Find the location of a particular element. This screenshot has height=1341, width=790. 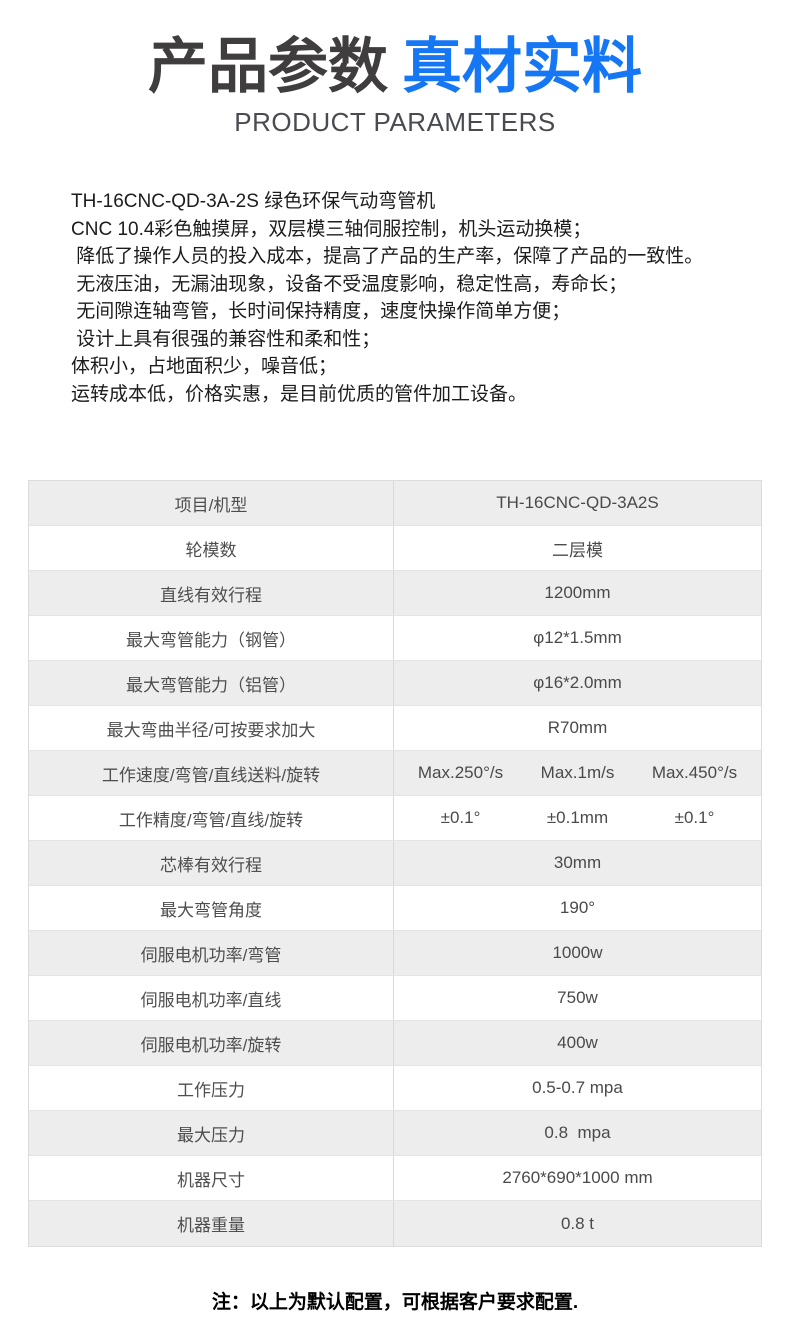

row-value: 750w is located at coordinates (577, 997).